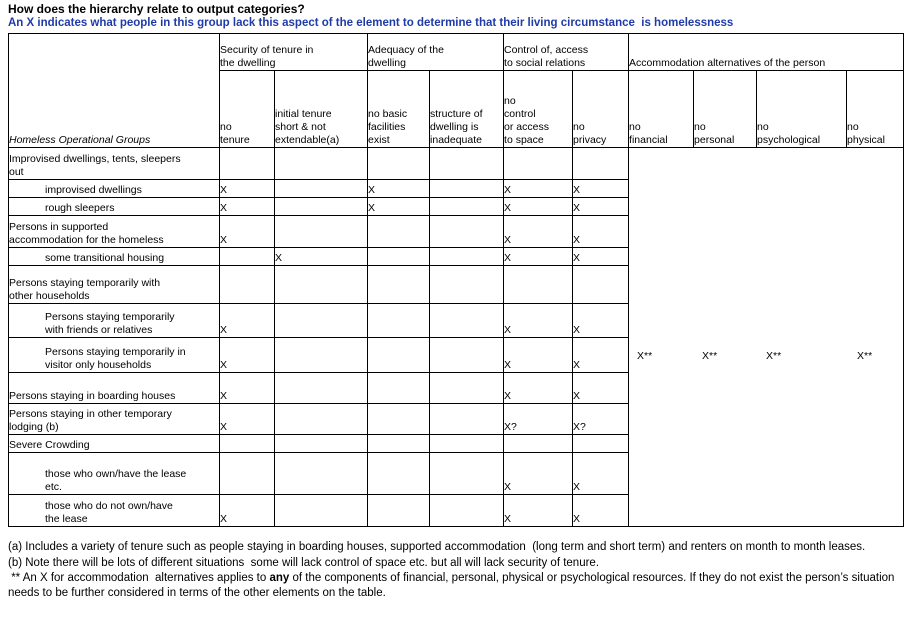  Describe the element at coordinates (114, 206) in the screenshot. I see `row-label: rough sleepers` at that location.